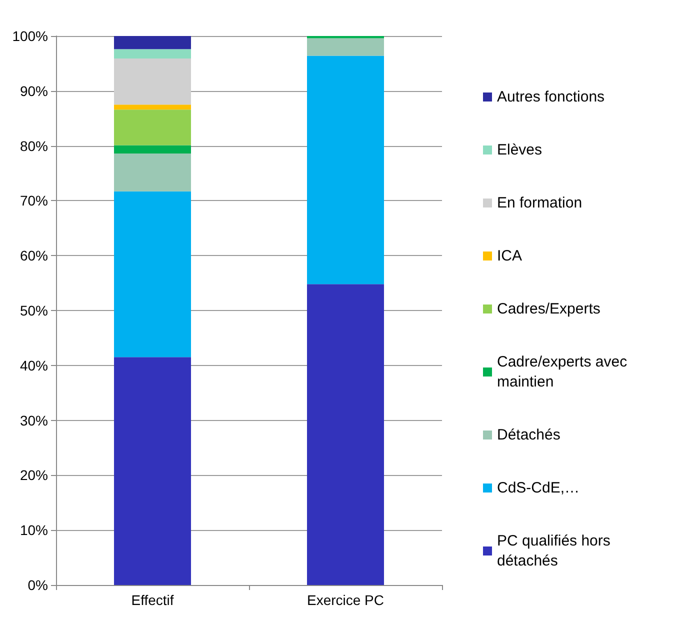  Describe the element at coordinates (34, 420) in the screenshot. I see `y-tick-label: 30%` at that location.